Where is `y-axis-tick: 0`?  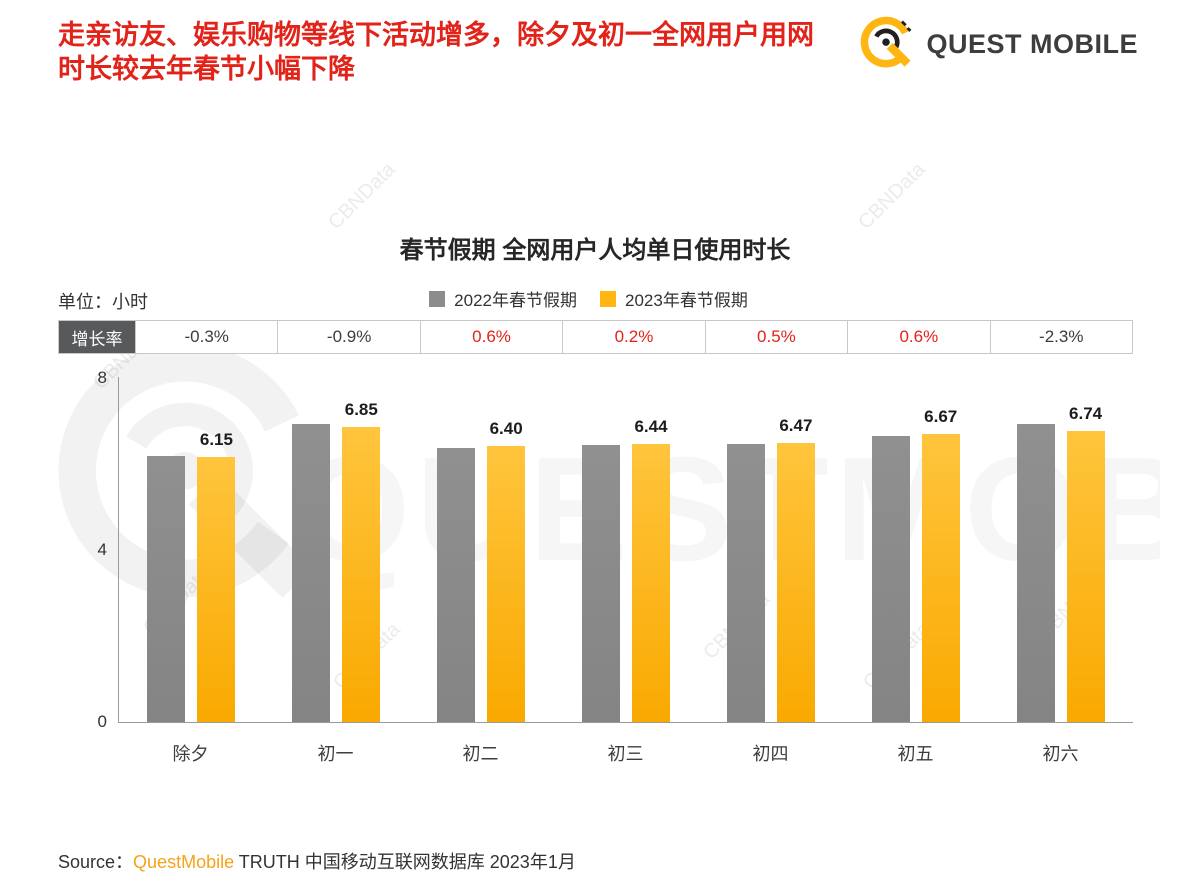 y-axis-tick: 0 is located at coordinates (102, 721).